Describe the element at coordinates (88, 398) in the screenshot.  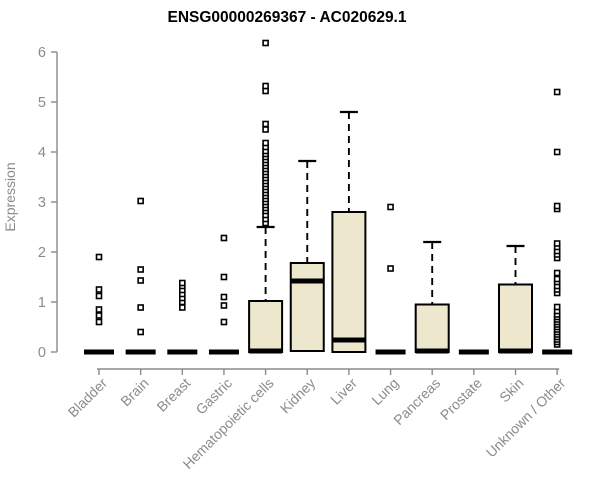
I see `x-tick-label: Bladder` at that location.